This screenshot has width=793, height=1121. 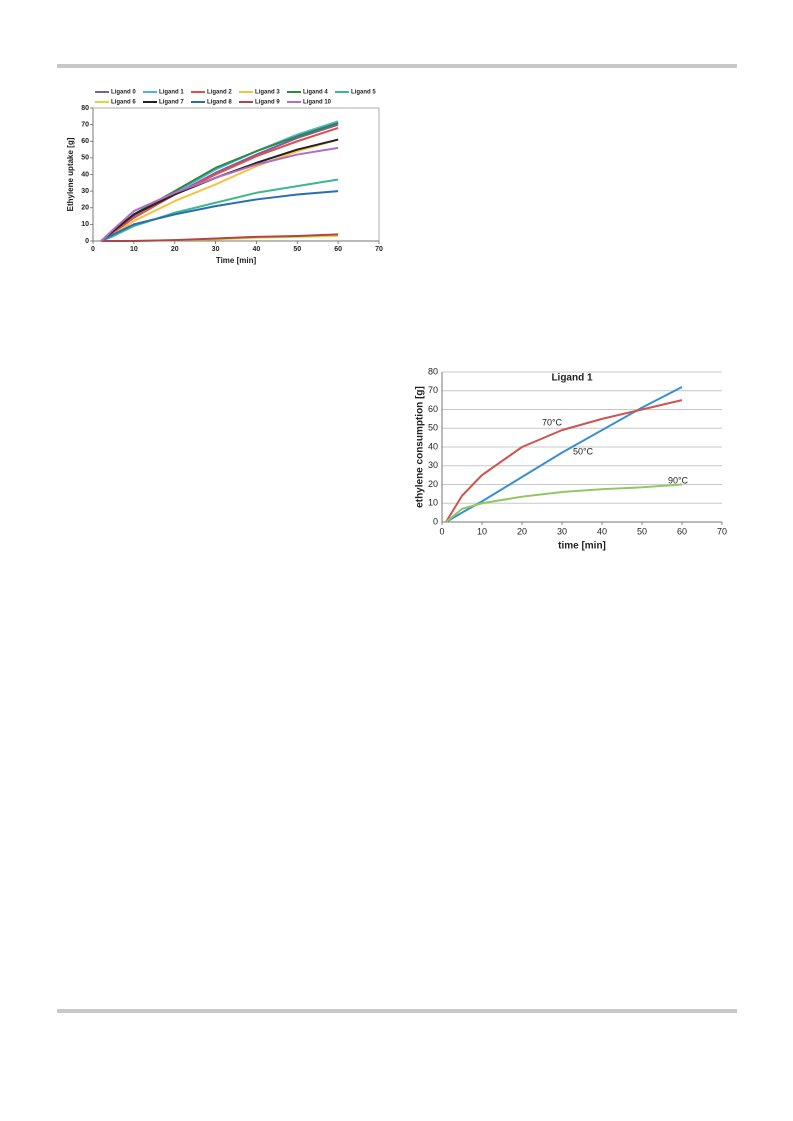 I want to click on legend-label: Ligand 6, so click(x=123, y=103).